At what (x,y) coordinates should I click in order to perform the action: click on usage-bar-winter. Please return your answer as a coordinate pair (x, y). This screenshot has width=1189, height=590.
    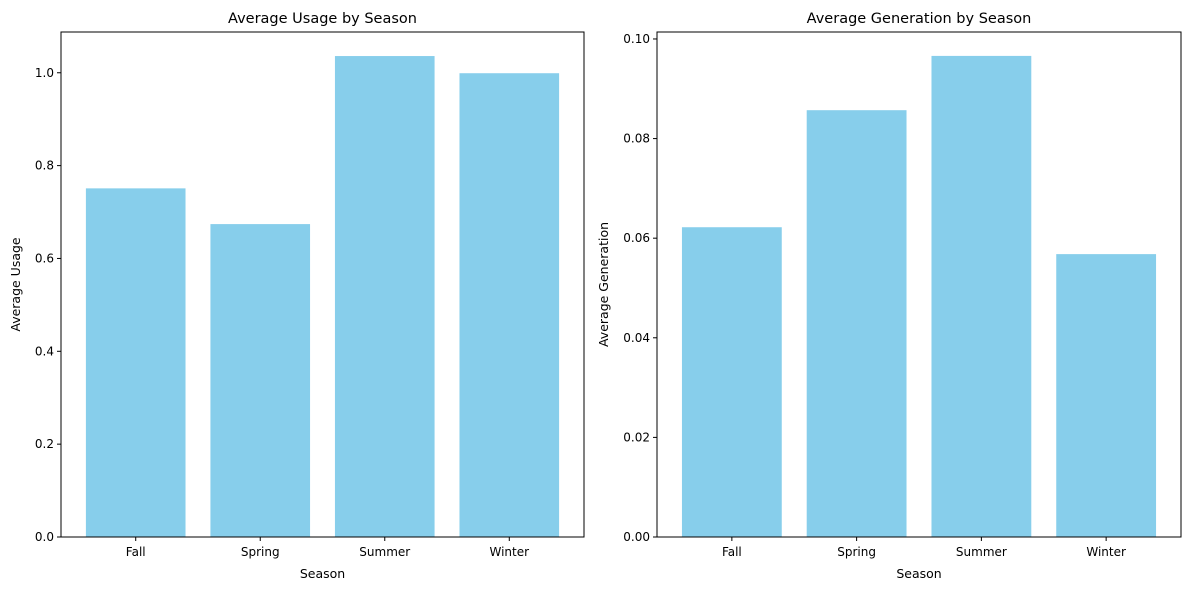
    Looking at the image, I should click on (509, 305).